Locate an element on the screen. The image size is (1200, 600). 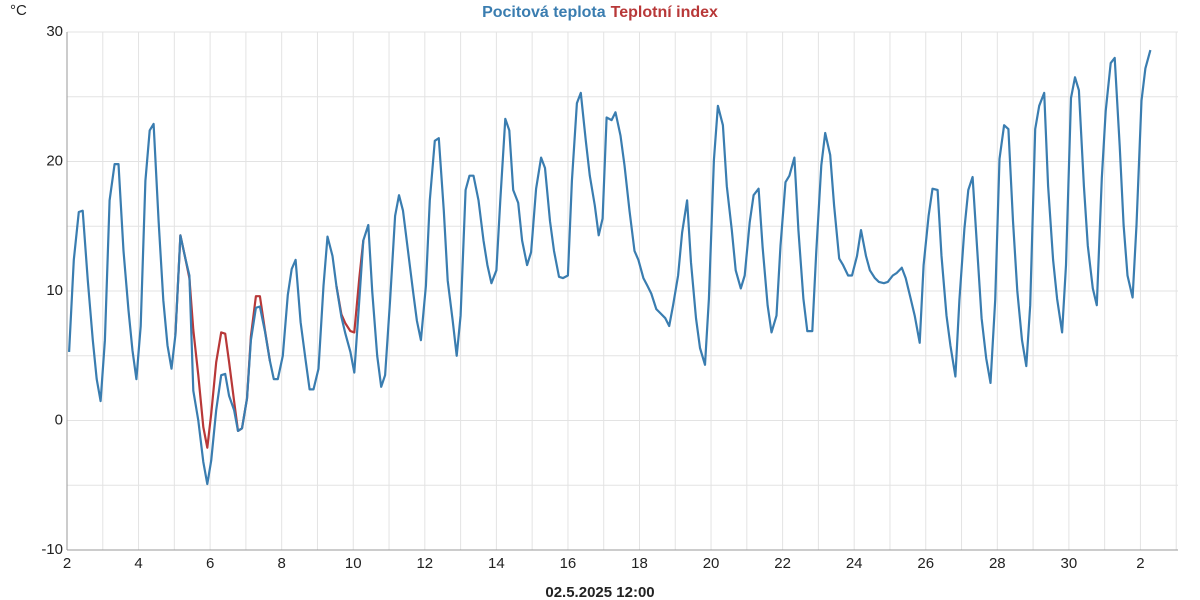
x-tick-label: 30 is located at coordinates (1069, 563).